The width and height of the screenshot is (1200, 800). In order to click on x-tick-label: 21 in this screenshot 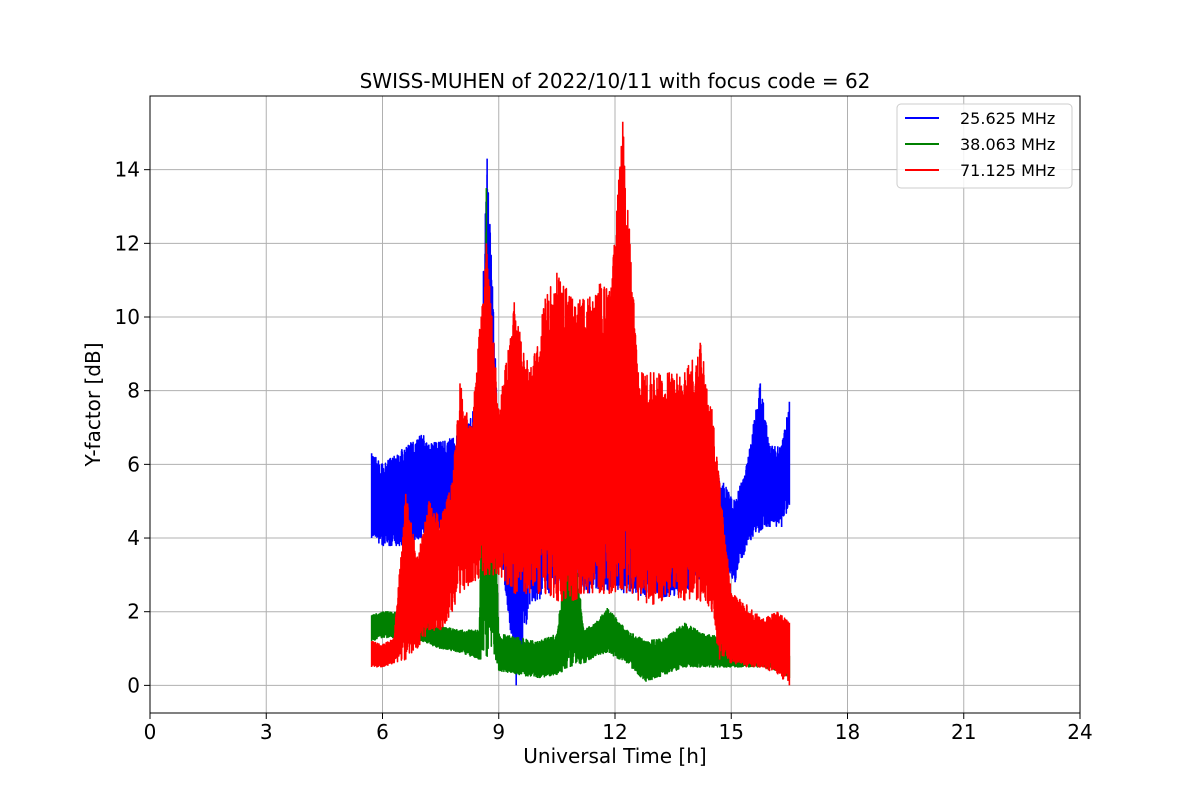, I will do `click(963, 732)`.